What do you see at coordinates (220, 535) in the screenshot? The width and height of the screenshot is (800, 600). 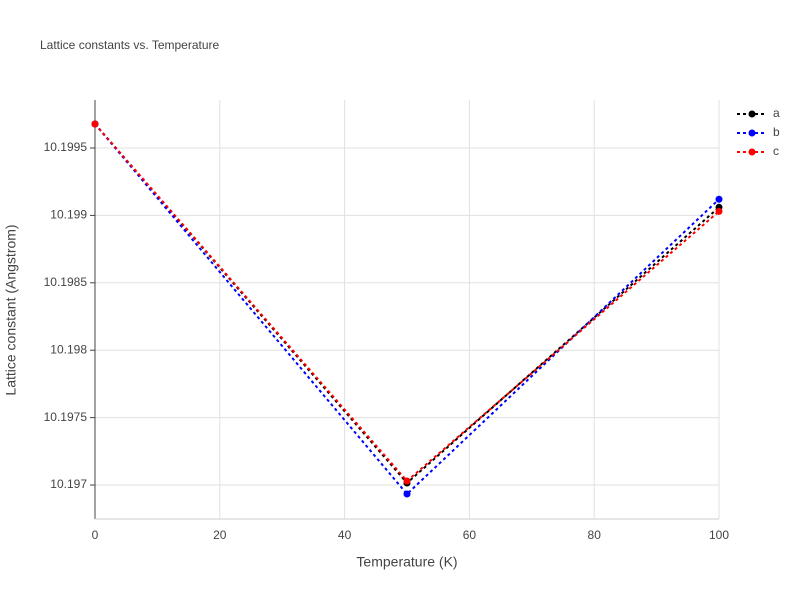 I see `x-tick-label: 20` at bounding box center [220, 535].